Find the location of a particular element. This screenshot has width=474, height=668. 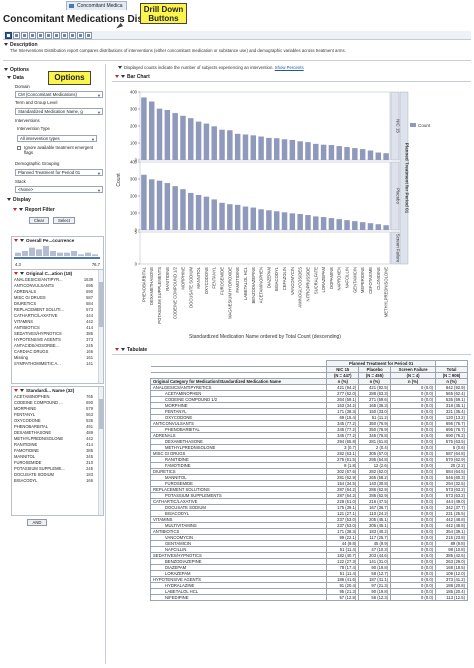

list-item: ANTIBIOTICS 414 is located at coordinates (58, 328).